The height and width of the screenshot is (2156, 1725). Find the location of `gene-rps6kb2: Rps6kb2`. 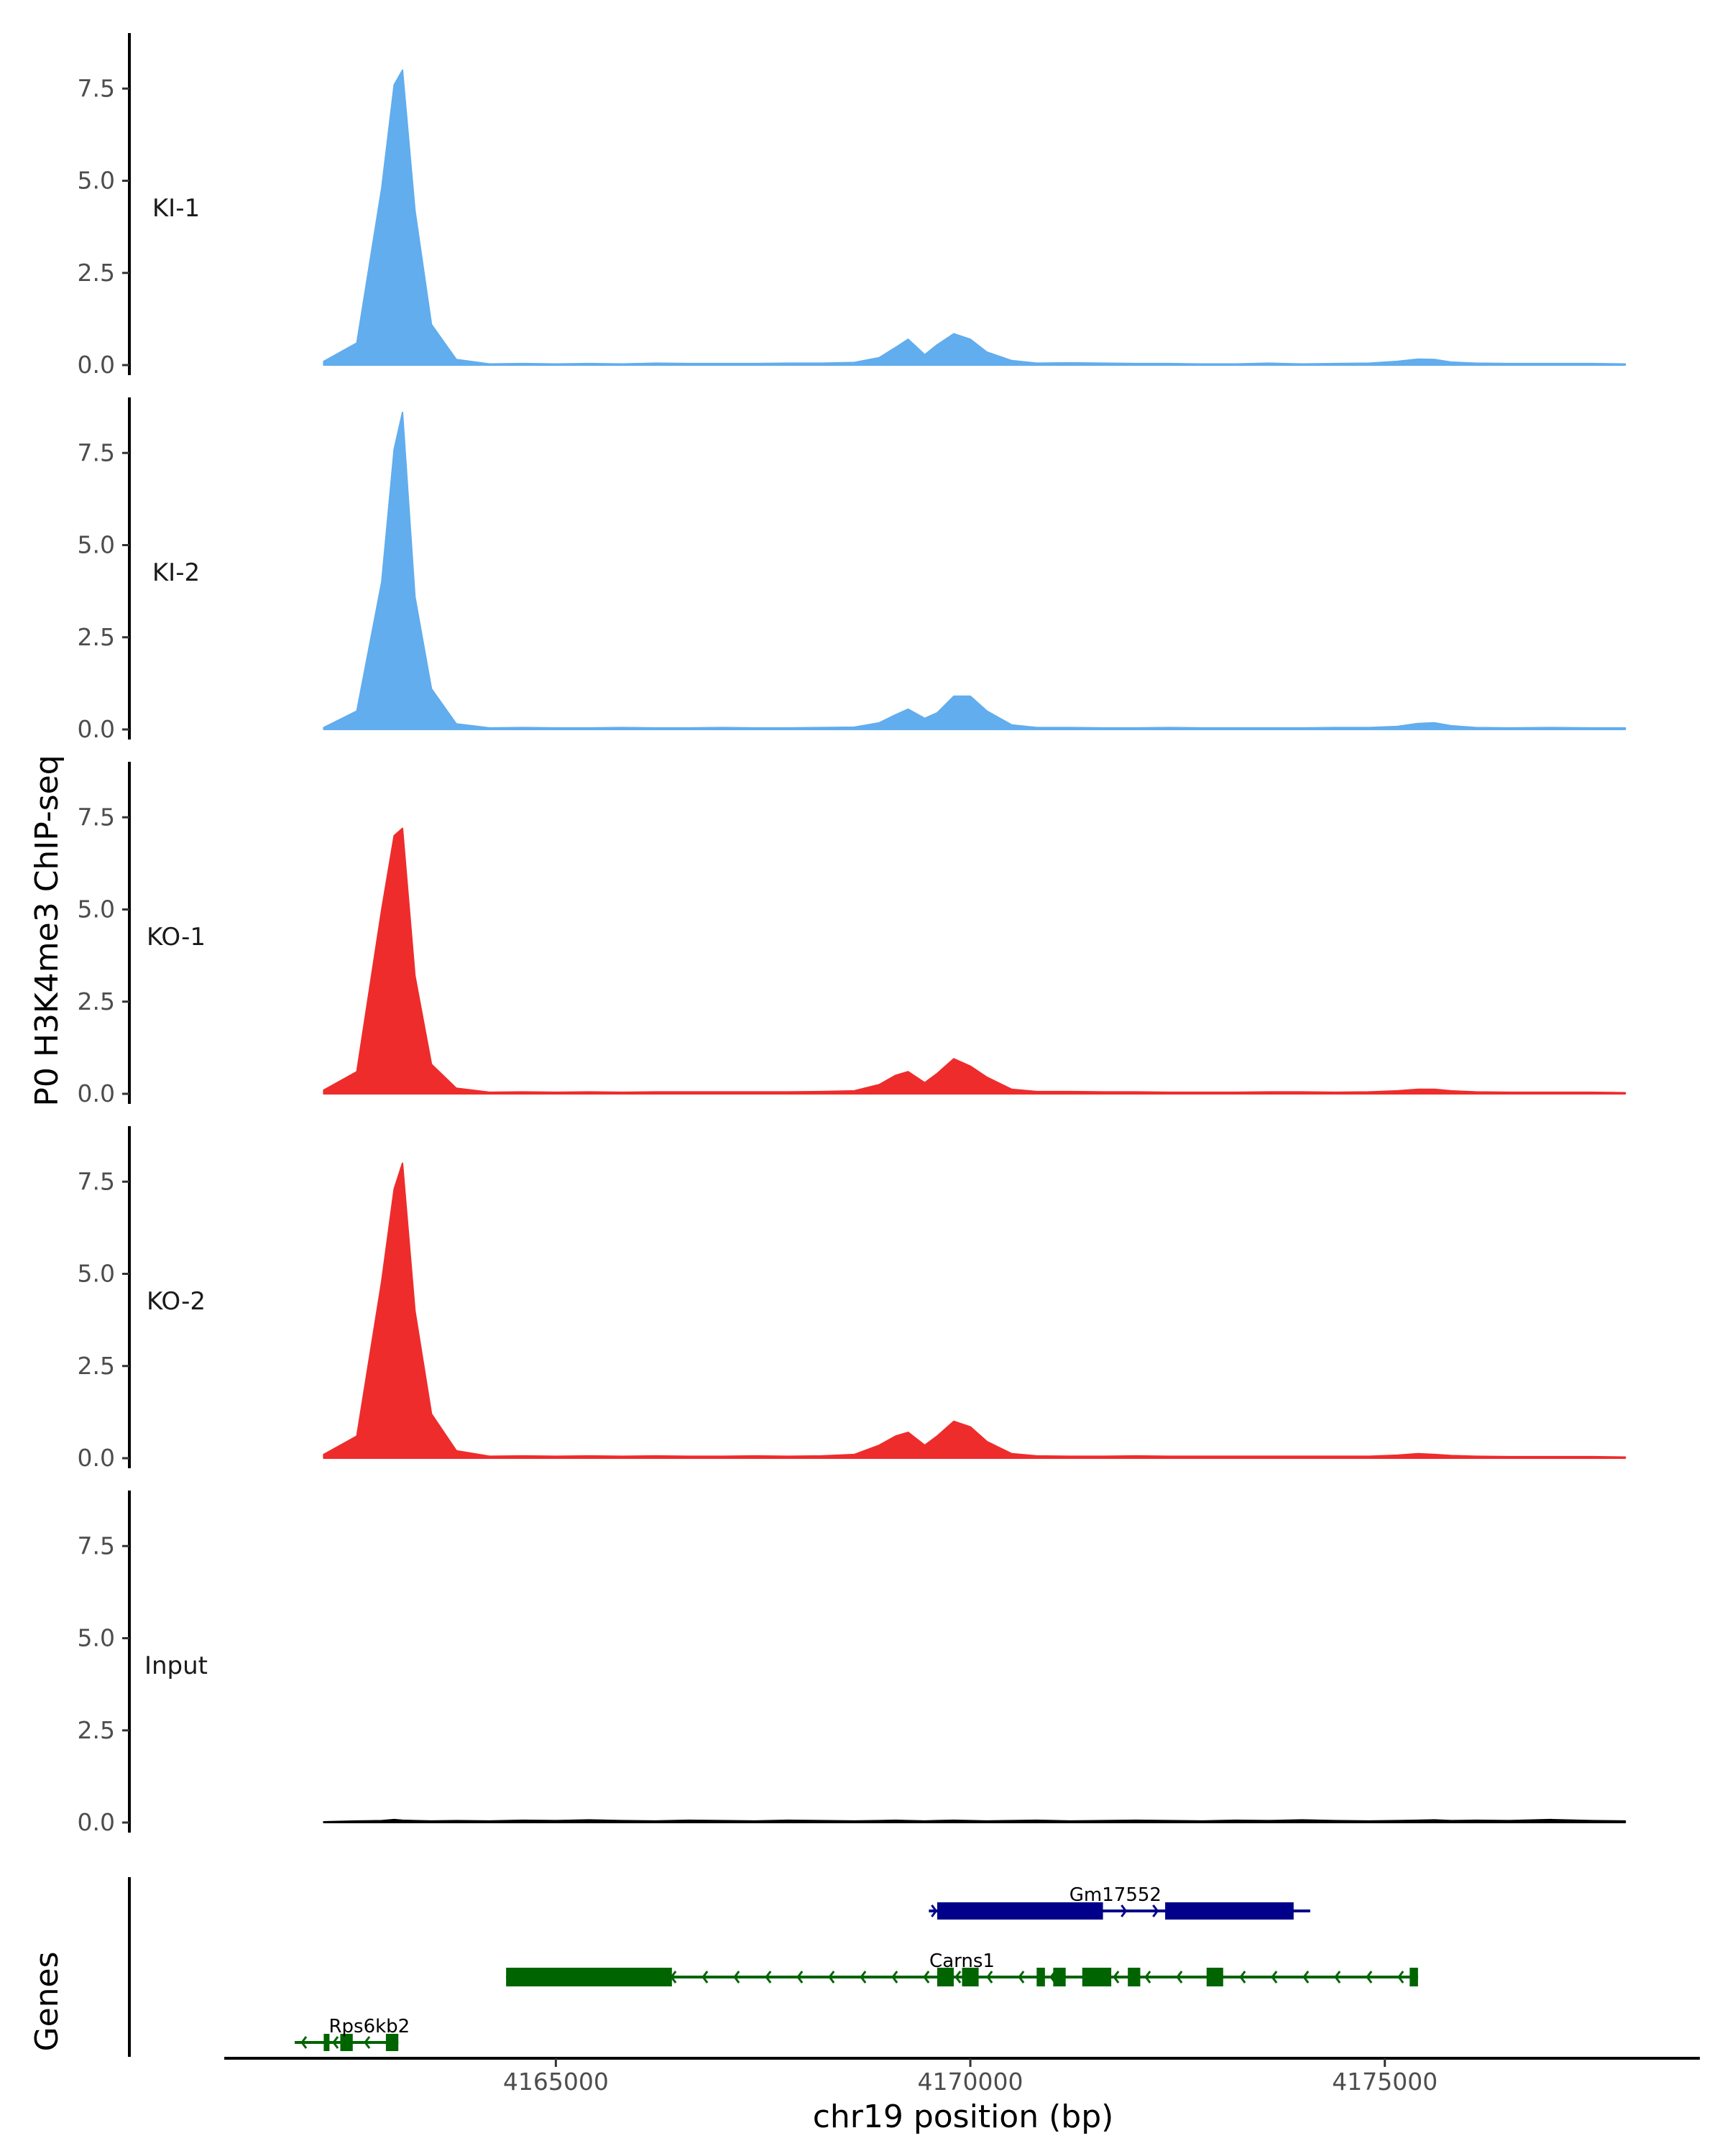

gene-rps6kb2: Rps6kb2 is located at coordinates (352, 2033).